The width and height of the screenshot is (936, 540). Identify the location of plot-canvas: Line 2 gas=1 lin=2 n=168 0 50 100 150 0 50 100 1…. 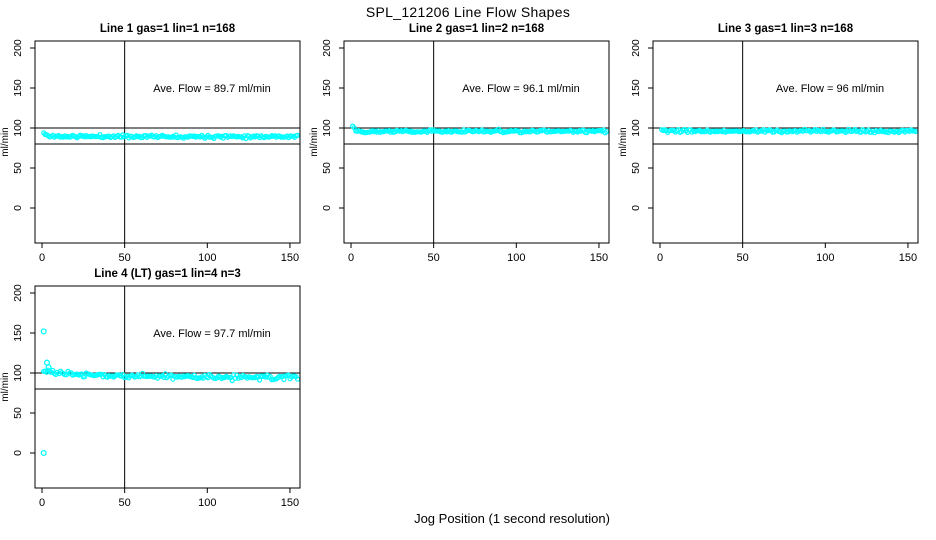
(459, 143).